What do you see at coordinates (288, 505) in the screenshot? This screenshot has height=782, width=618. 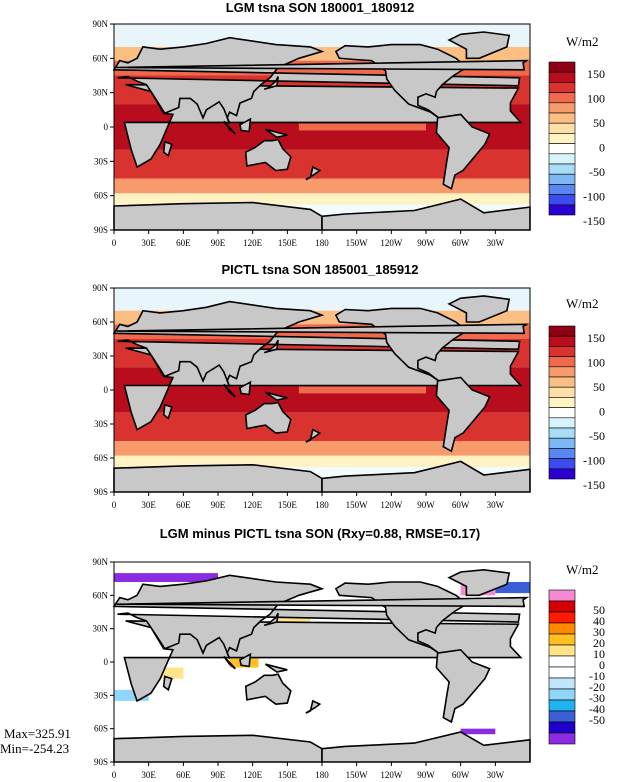 I see `lon-label: 150E` at bounding box center [288, 505].